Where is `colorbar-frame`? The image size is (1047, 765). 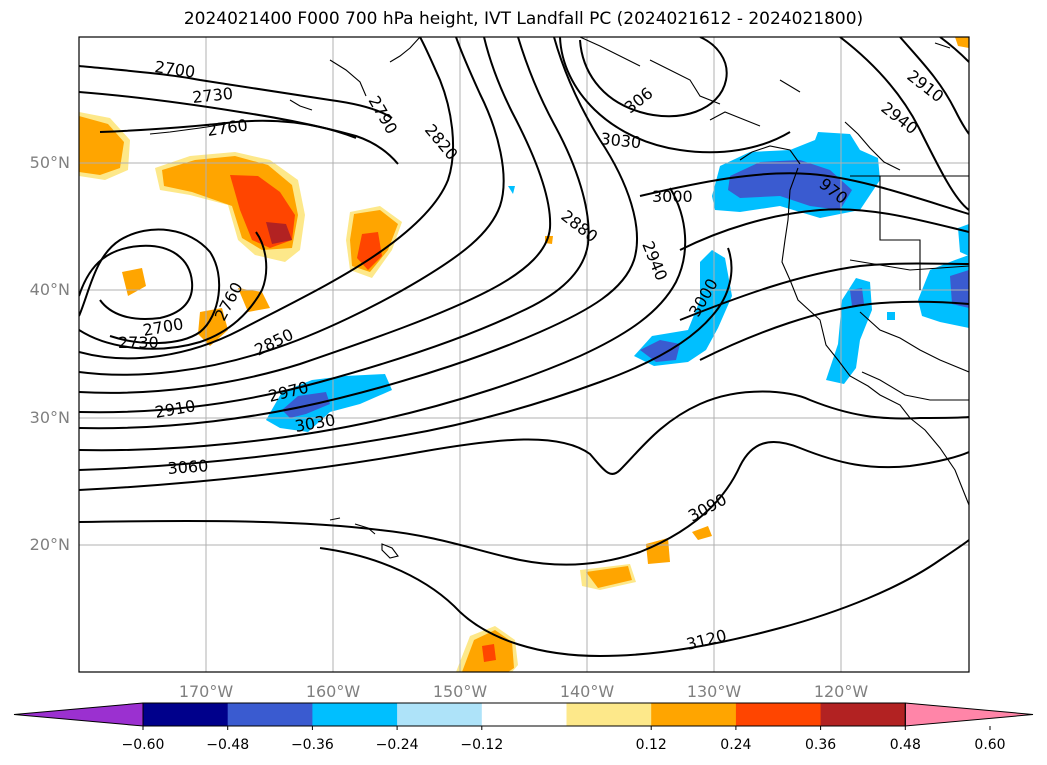
colorbar-frame is located at coordinates (524, 714).